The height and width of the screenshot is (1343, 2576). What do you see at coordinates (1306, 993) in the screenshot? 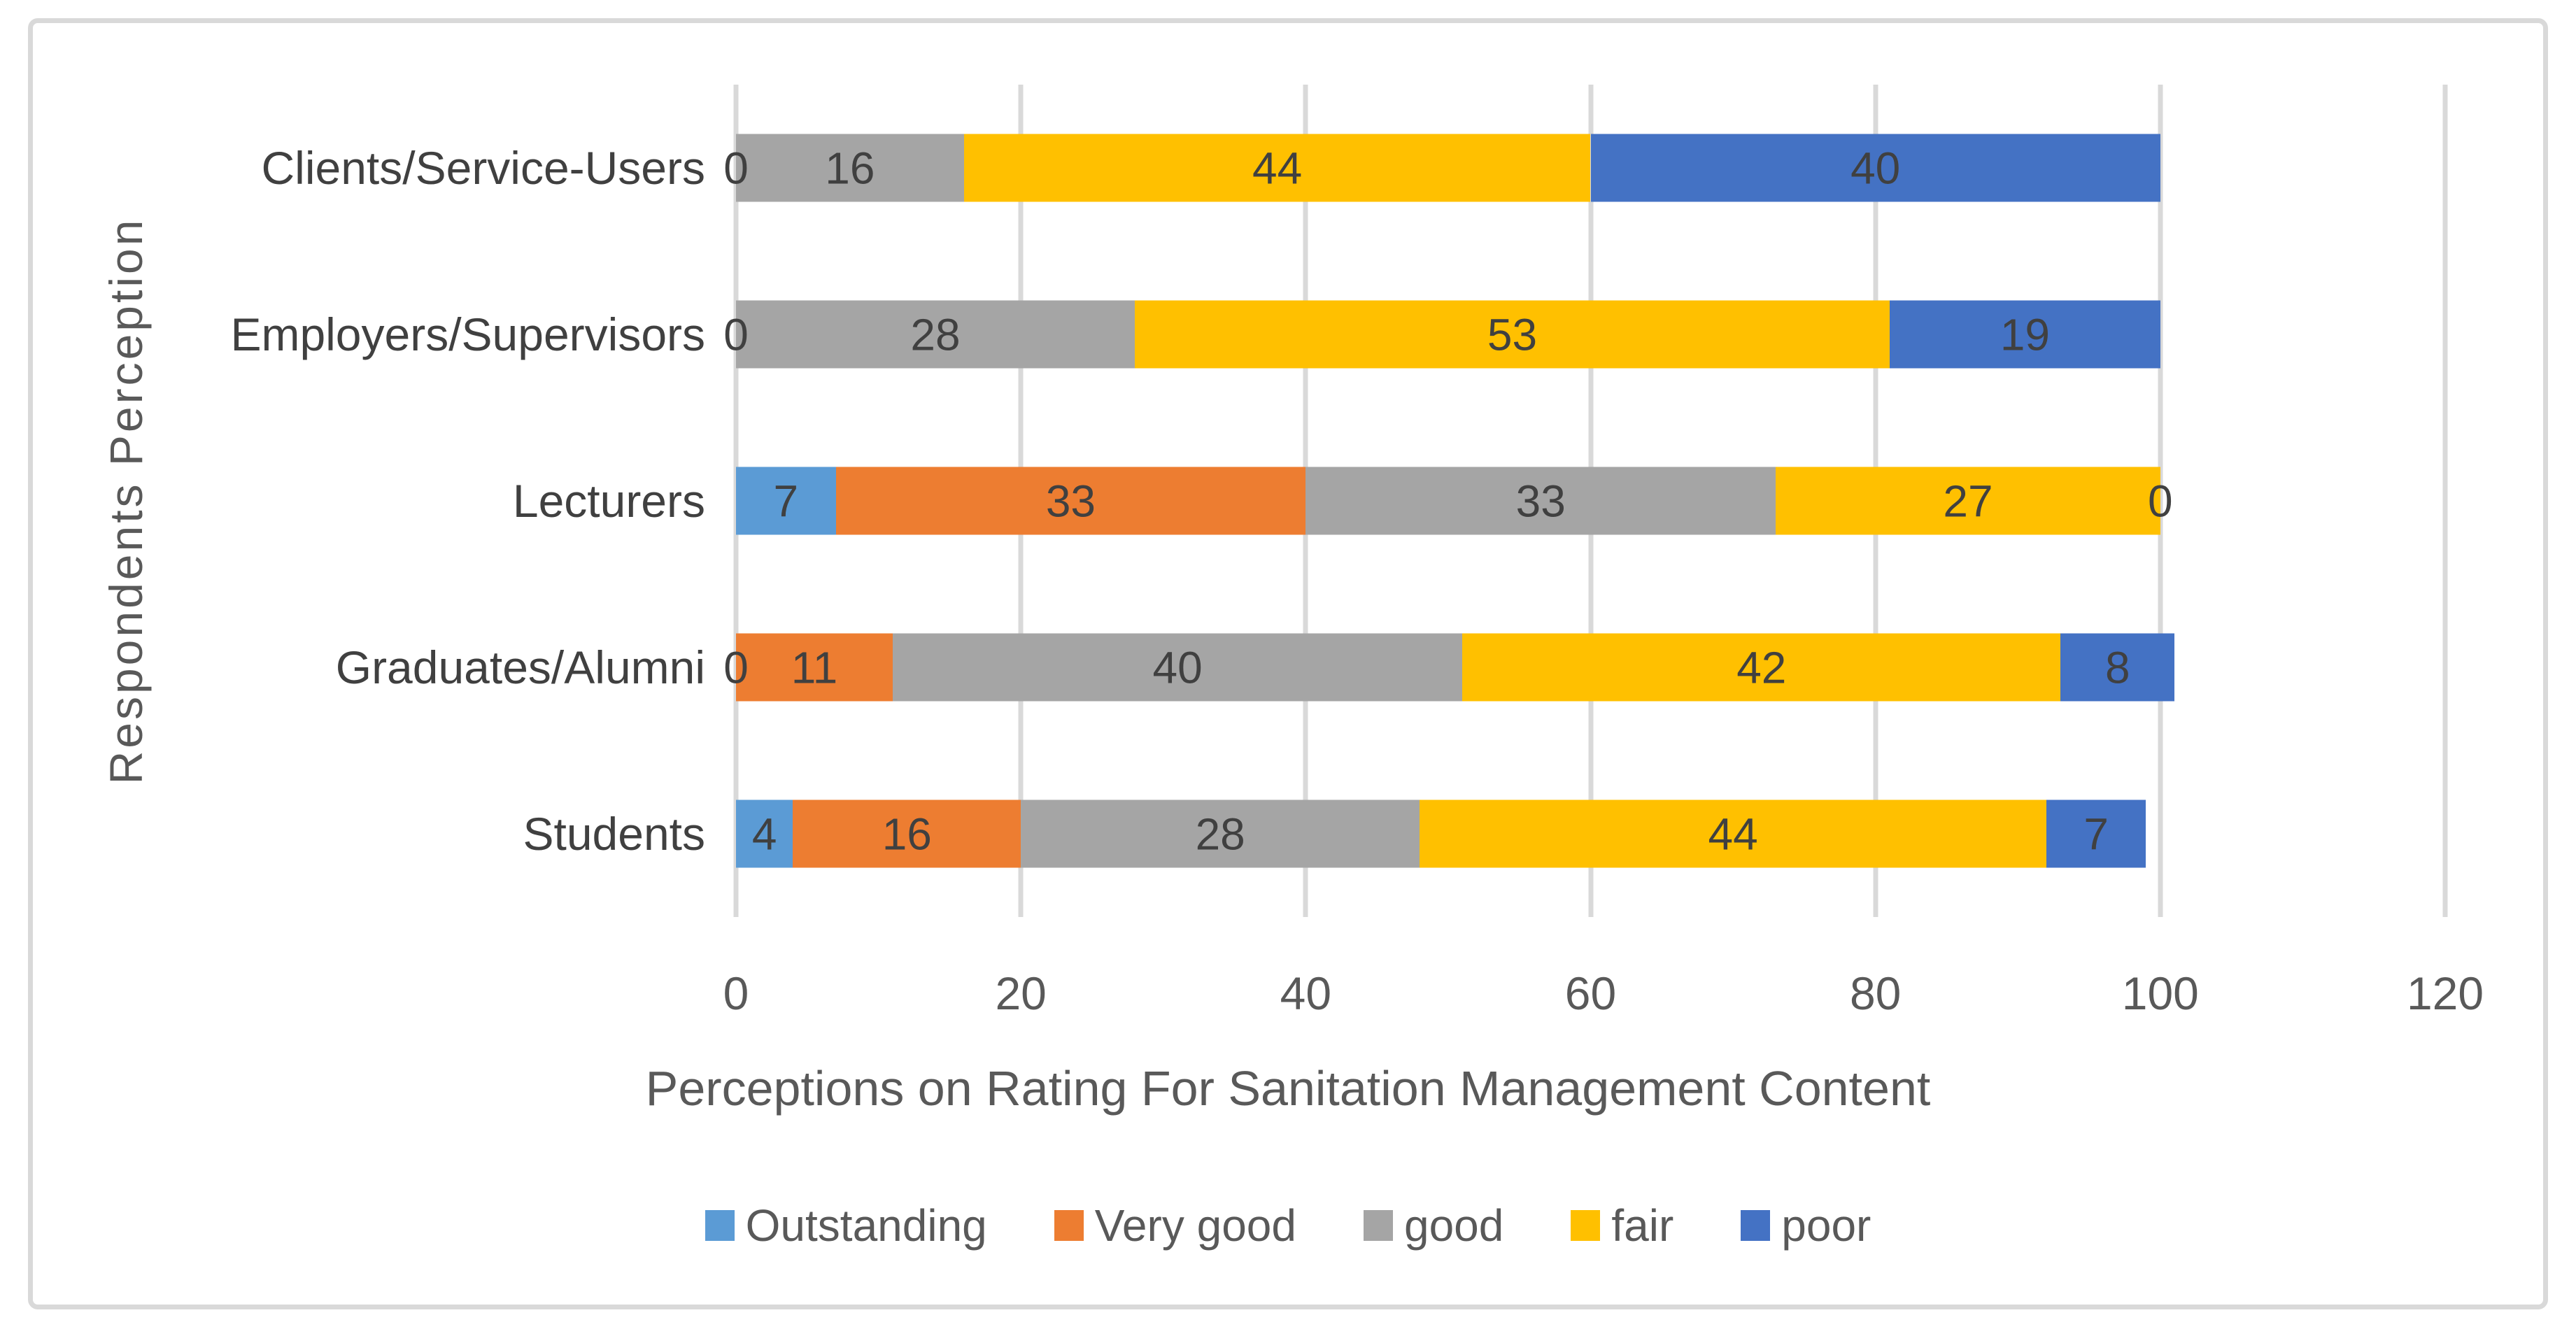
I see `x-tick-label: 40` at bounding box center [1306, 993].